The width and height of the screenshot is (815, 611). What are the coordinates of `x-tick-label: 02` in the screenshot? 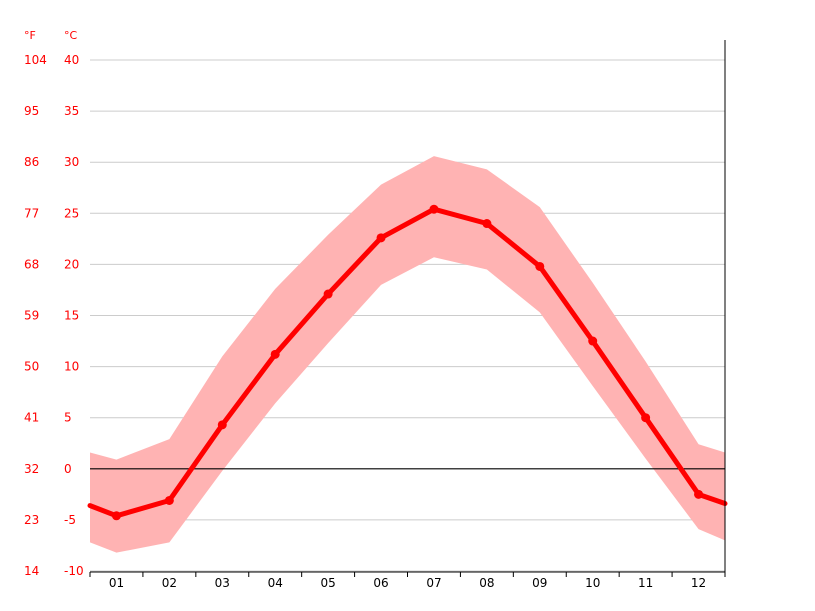 It's located at (169, 583).